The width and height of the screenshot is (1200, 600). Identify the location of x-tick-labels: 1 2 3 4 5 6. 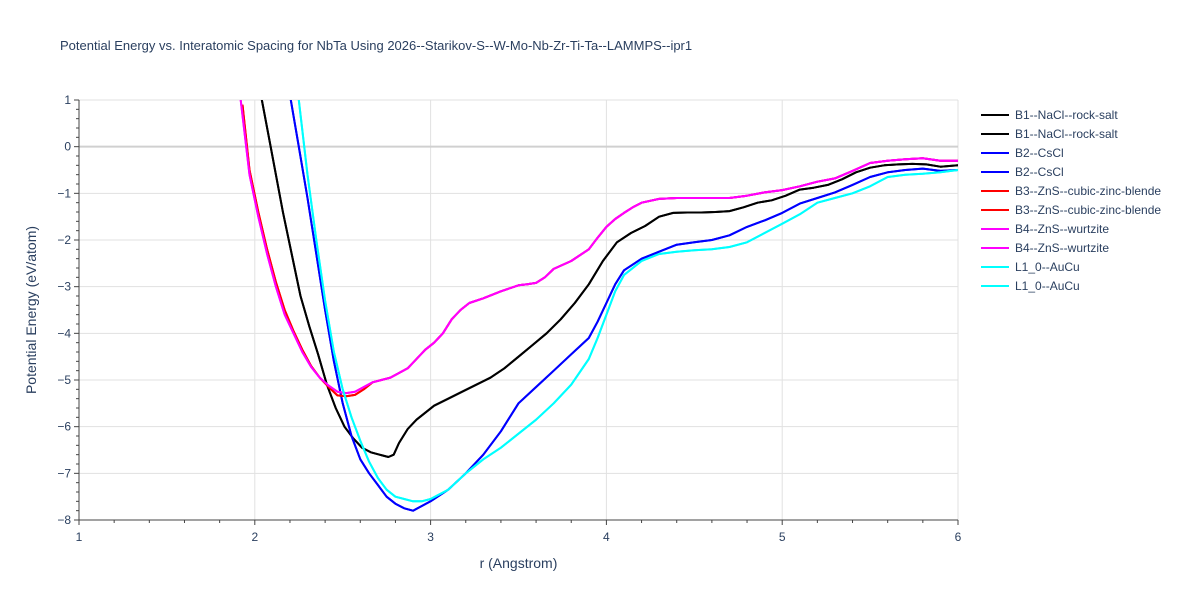
(519, 537).